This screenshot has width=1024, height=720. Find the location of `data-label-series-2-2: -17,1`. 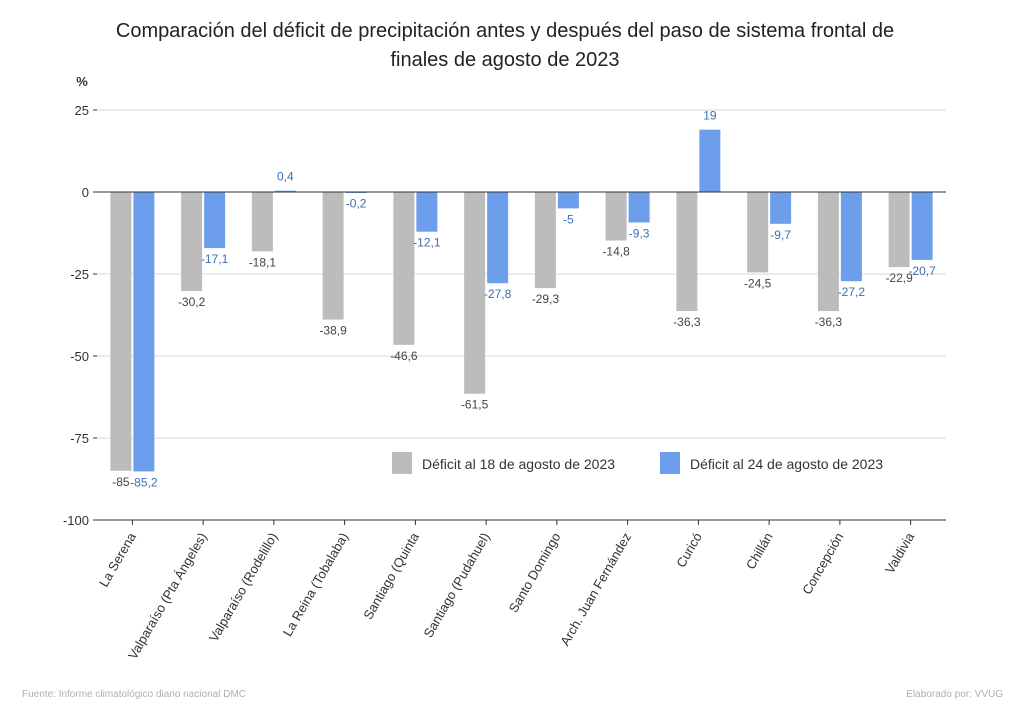

data-label-series-2-2: -17,1 is located at coordinates (215, 259).